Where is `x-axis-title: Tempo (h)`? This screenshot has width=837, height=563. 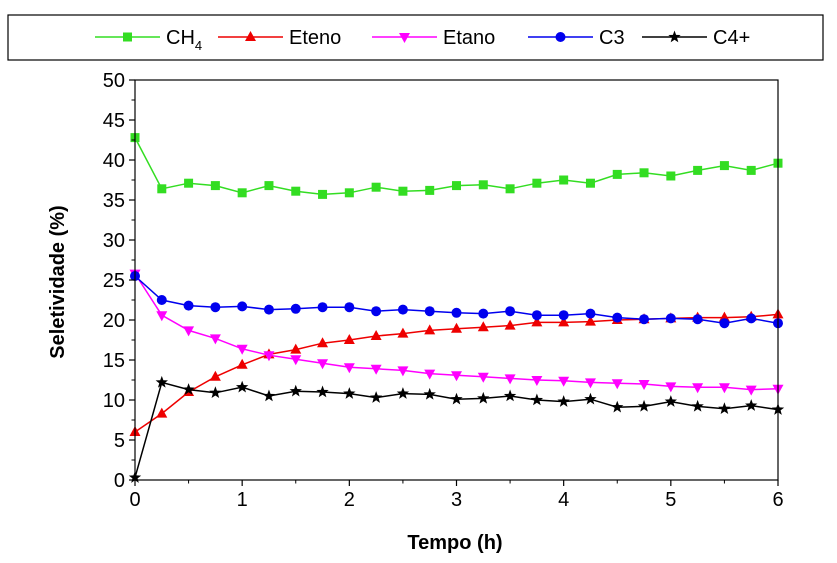
x-axis-title: Tempo (h) is located at coordinates (454, 543).